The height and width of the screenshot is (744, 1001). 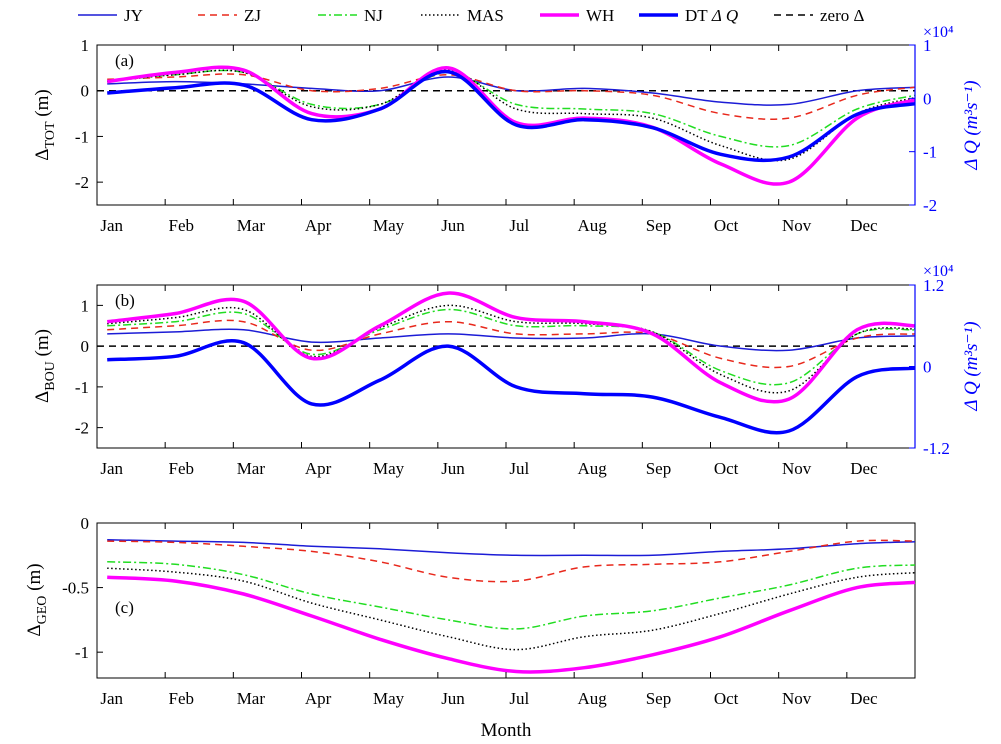 What do you see at coordinates (971, 125) in the screenshot?
I see `panel-a-right-title: Δ Q (m³s⁻¹)` at bounding box center [971, 125].